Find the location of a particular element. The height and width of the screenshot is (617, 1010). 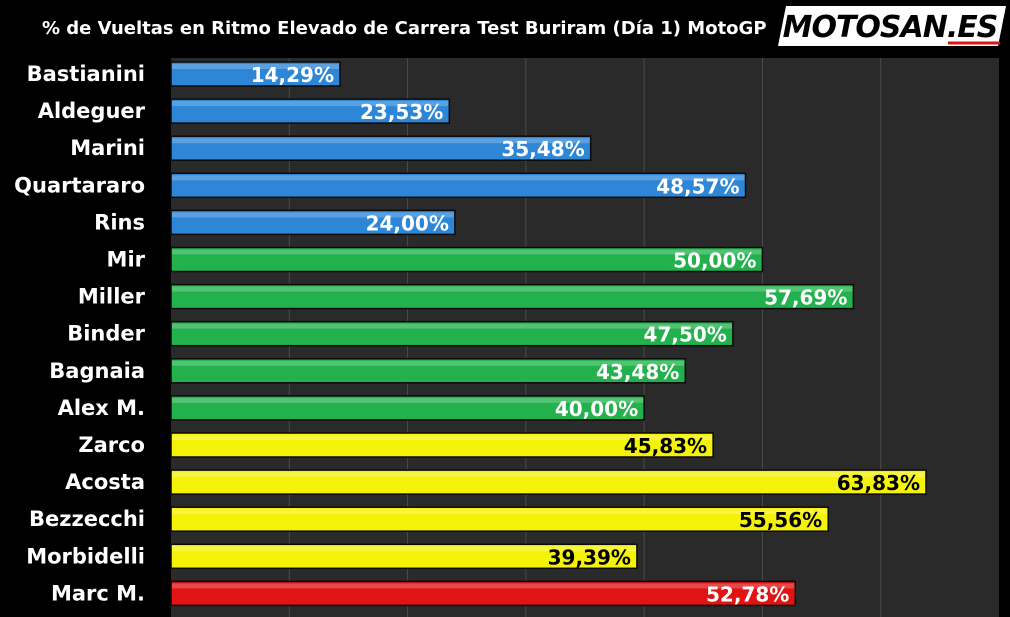

value-label: 57,69% is located at coordinates (805, 298).